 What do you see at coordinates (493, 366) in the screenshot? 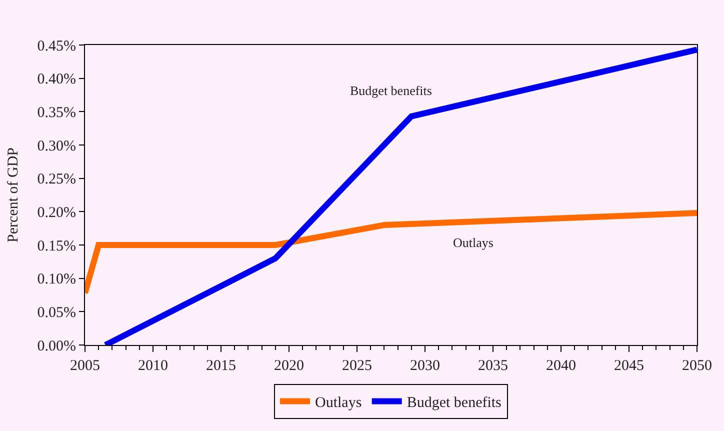
I see `x-tick-label: 2035` at bounding box center [493, 366].